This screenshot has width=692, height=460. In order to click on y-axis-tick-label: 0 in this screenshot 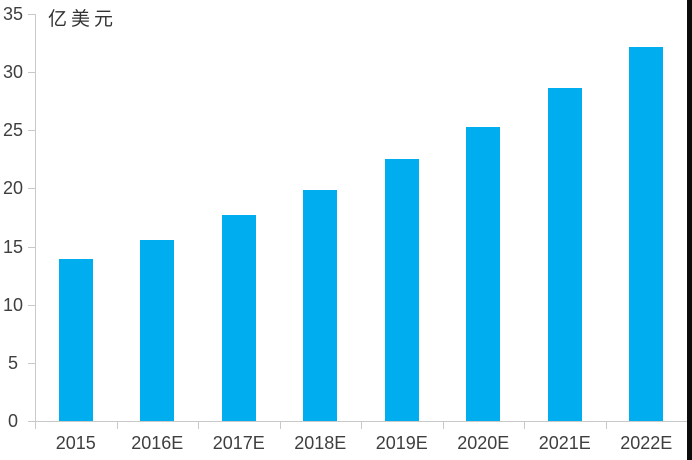, I will do `click(12, 421)`.